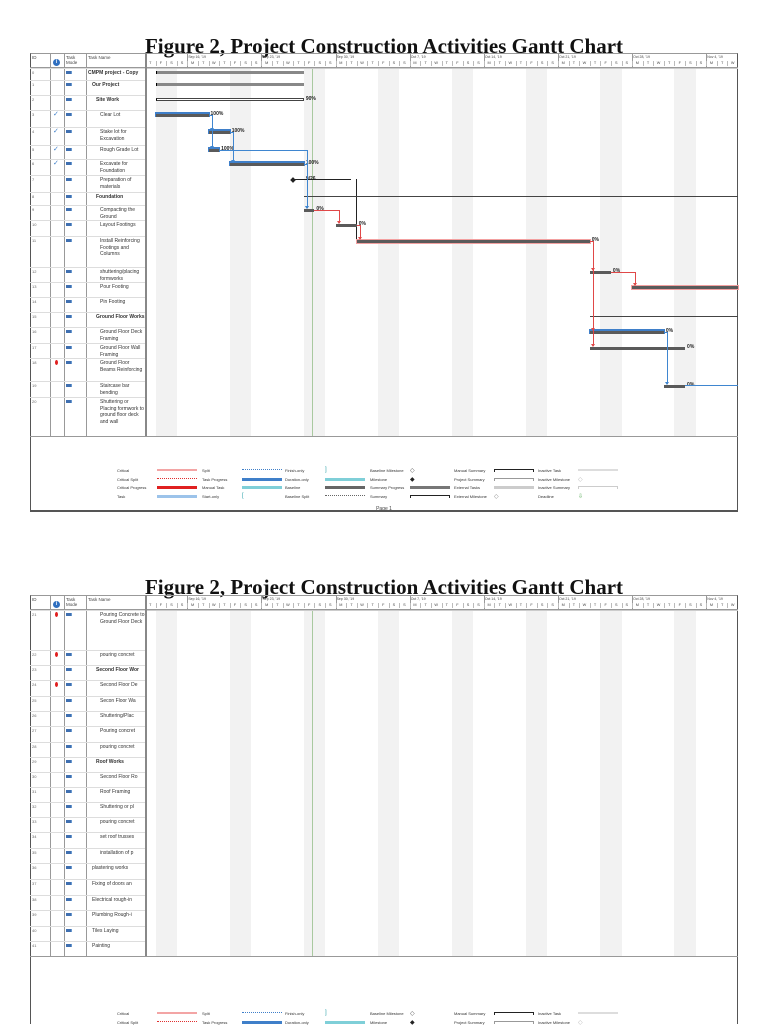 The width and height of the screenshot is (768, 1026). Describe the element at coordinates (87, 779) in the screenshot. I see `table-row: 30 Second Floor Ro` at that location.